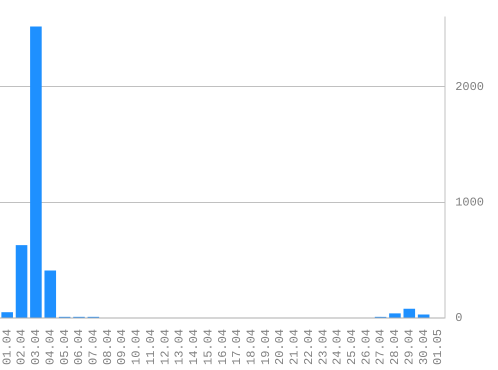  What do you see at coordinates (280, 347) in the screenshot?
I see `x-tick-label: 20.04` at bounding box center [280, 347].